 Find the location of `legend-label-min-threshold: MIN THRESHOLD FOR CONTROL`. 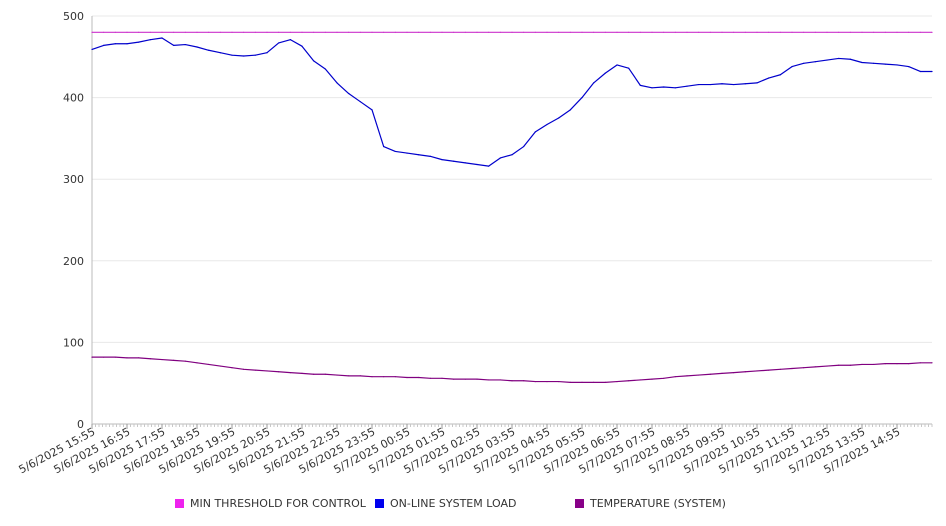

legend-label-min-threshold: MIN THRESHOLD FOR CONTROL is located at coordinates (278, 503).